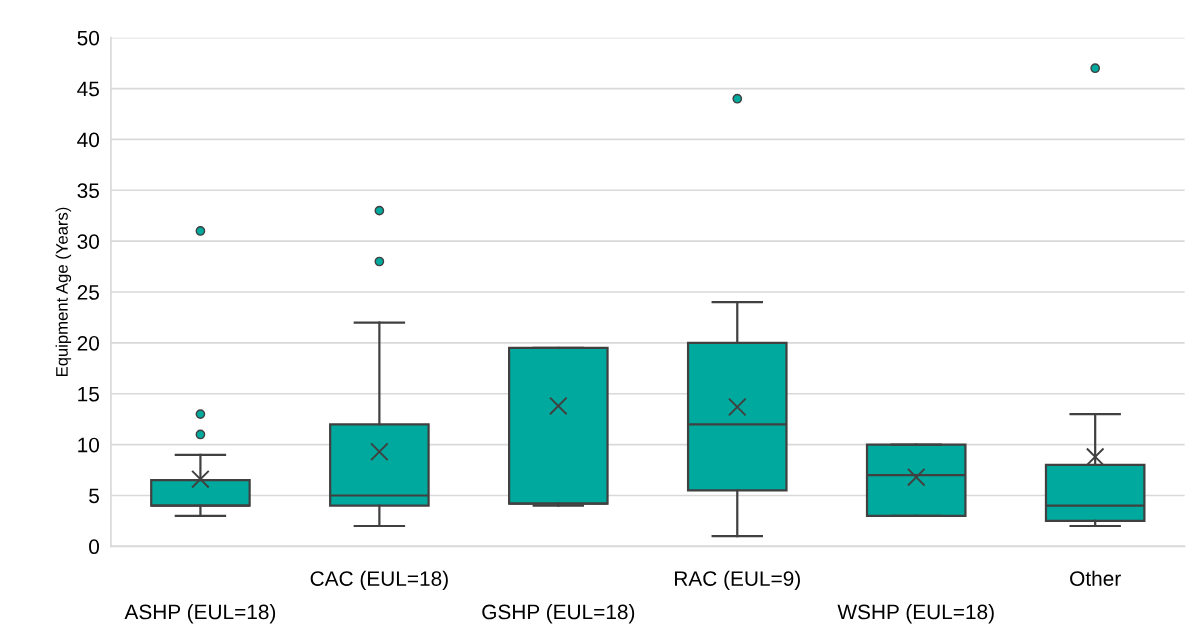 This screenshot has width=1193, height=628. I want to click on y-tick-label: 5, so click(94, 496).